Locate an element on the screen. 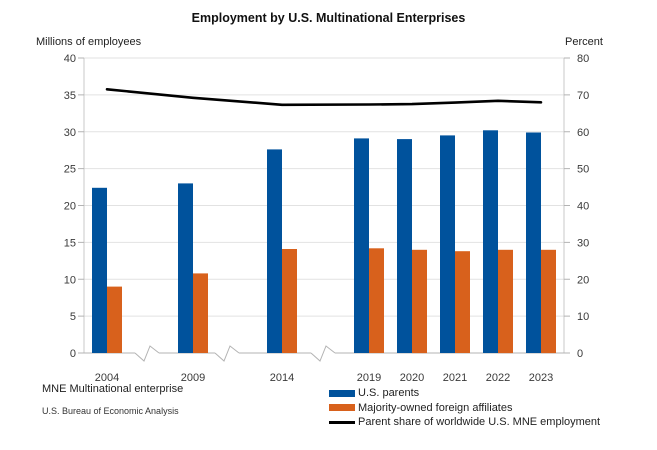  svg-text: 2020 is located at coordinates (412, 378).